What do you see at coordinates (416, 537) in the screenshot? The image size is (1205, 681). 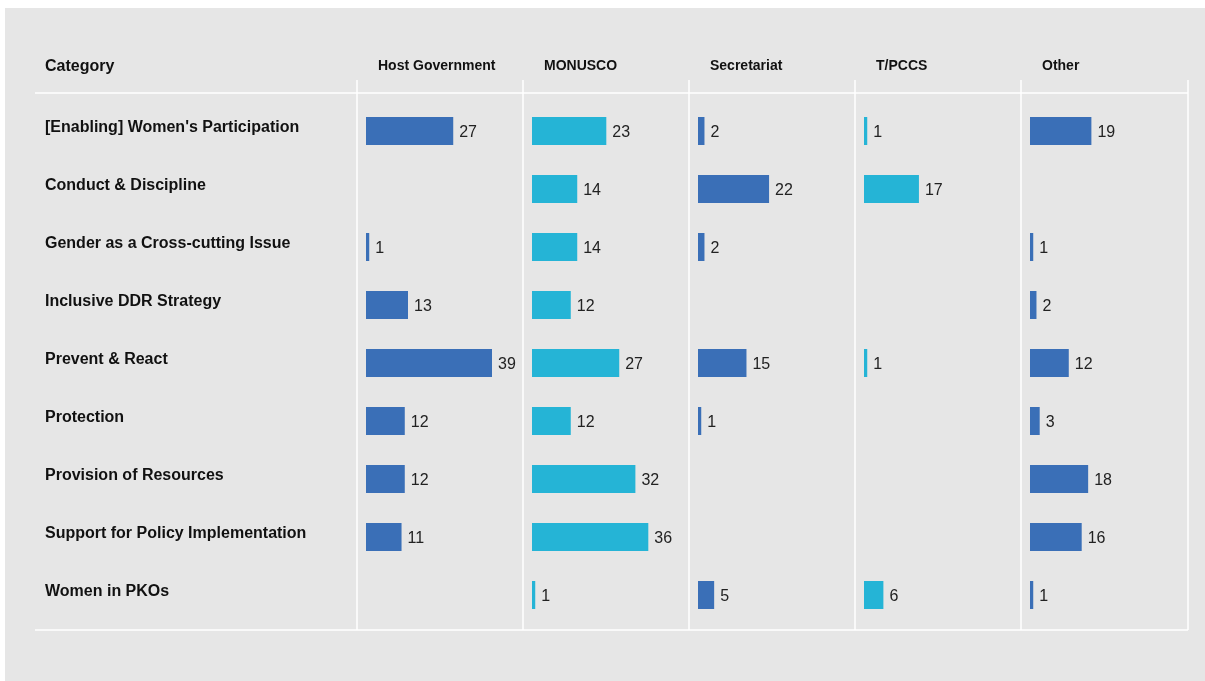 I see `data-label: 11` at bounding box center [416, 537].